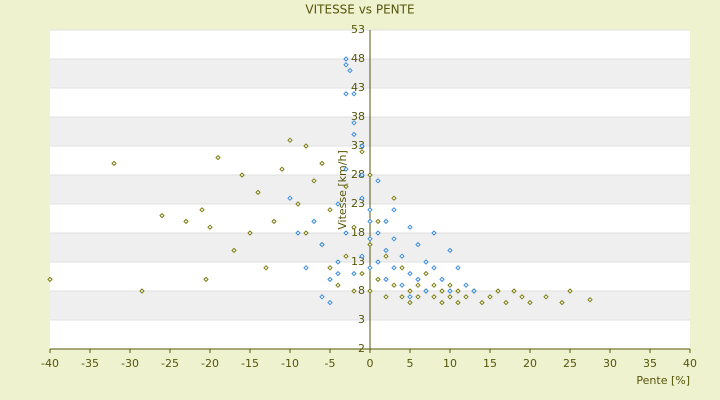 The height and width of the screenshot is (400, 720). What do you see at coordinates (410, 363) in the screenshot?
I see `x-tick-label: 5` at bounding box center [410, 363].